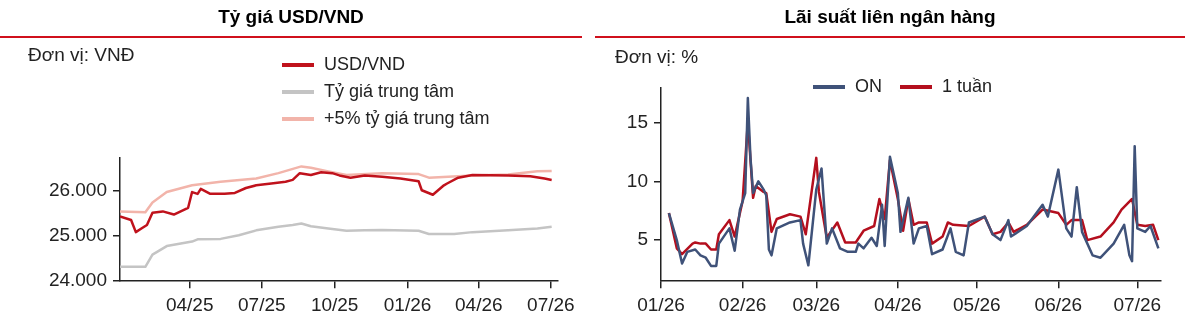 The image size is (1185, 327). I want to click on y-axis-title: Đơn vị: %, so click(657, 57).